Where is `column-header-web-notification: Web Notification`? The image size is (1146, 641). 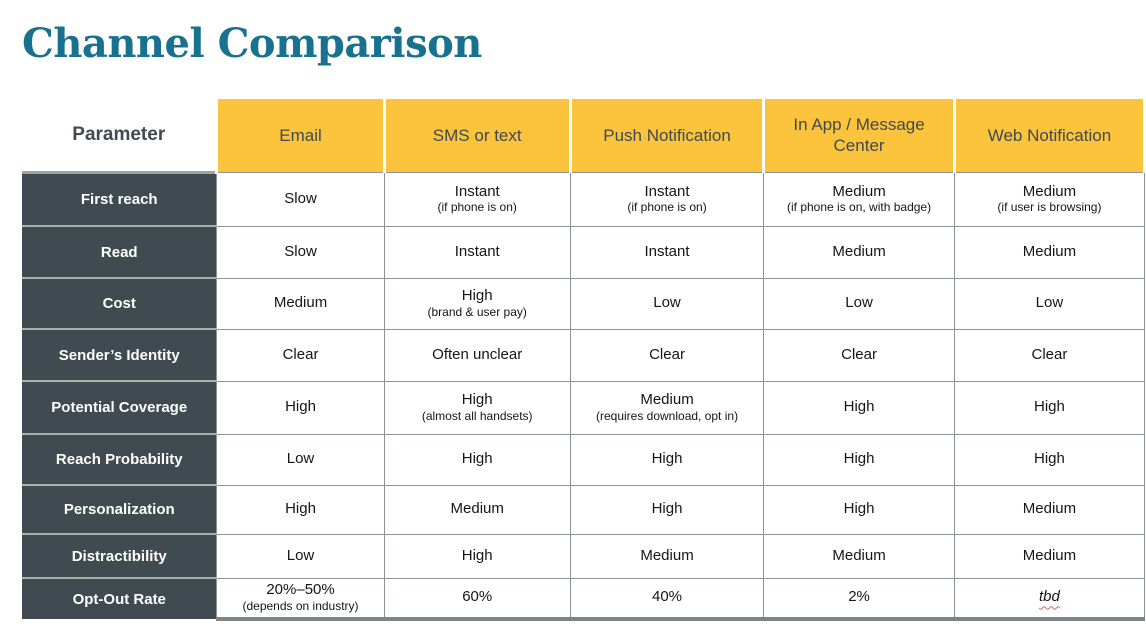 column-header-web-notification: Web Notification is located at coordinates (1049, 135).